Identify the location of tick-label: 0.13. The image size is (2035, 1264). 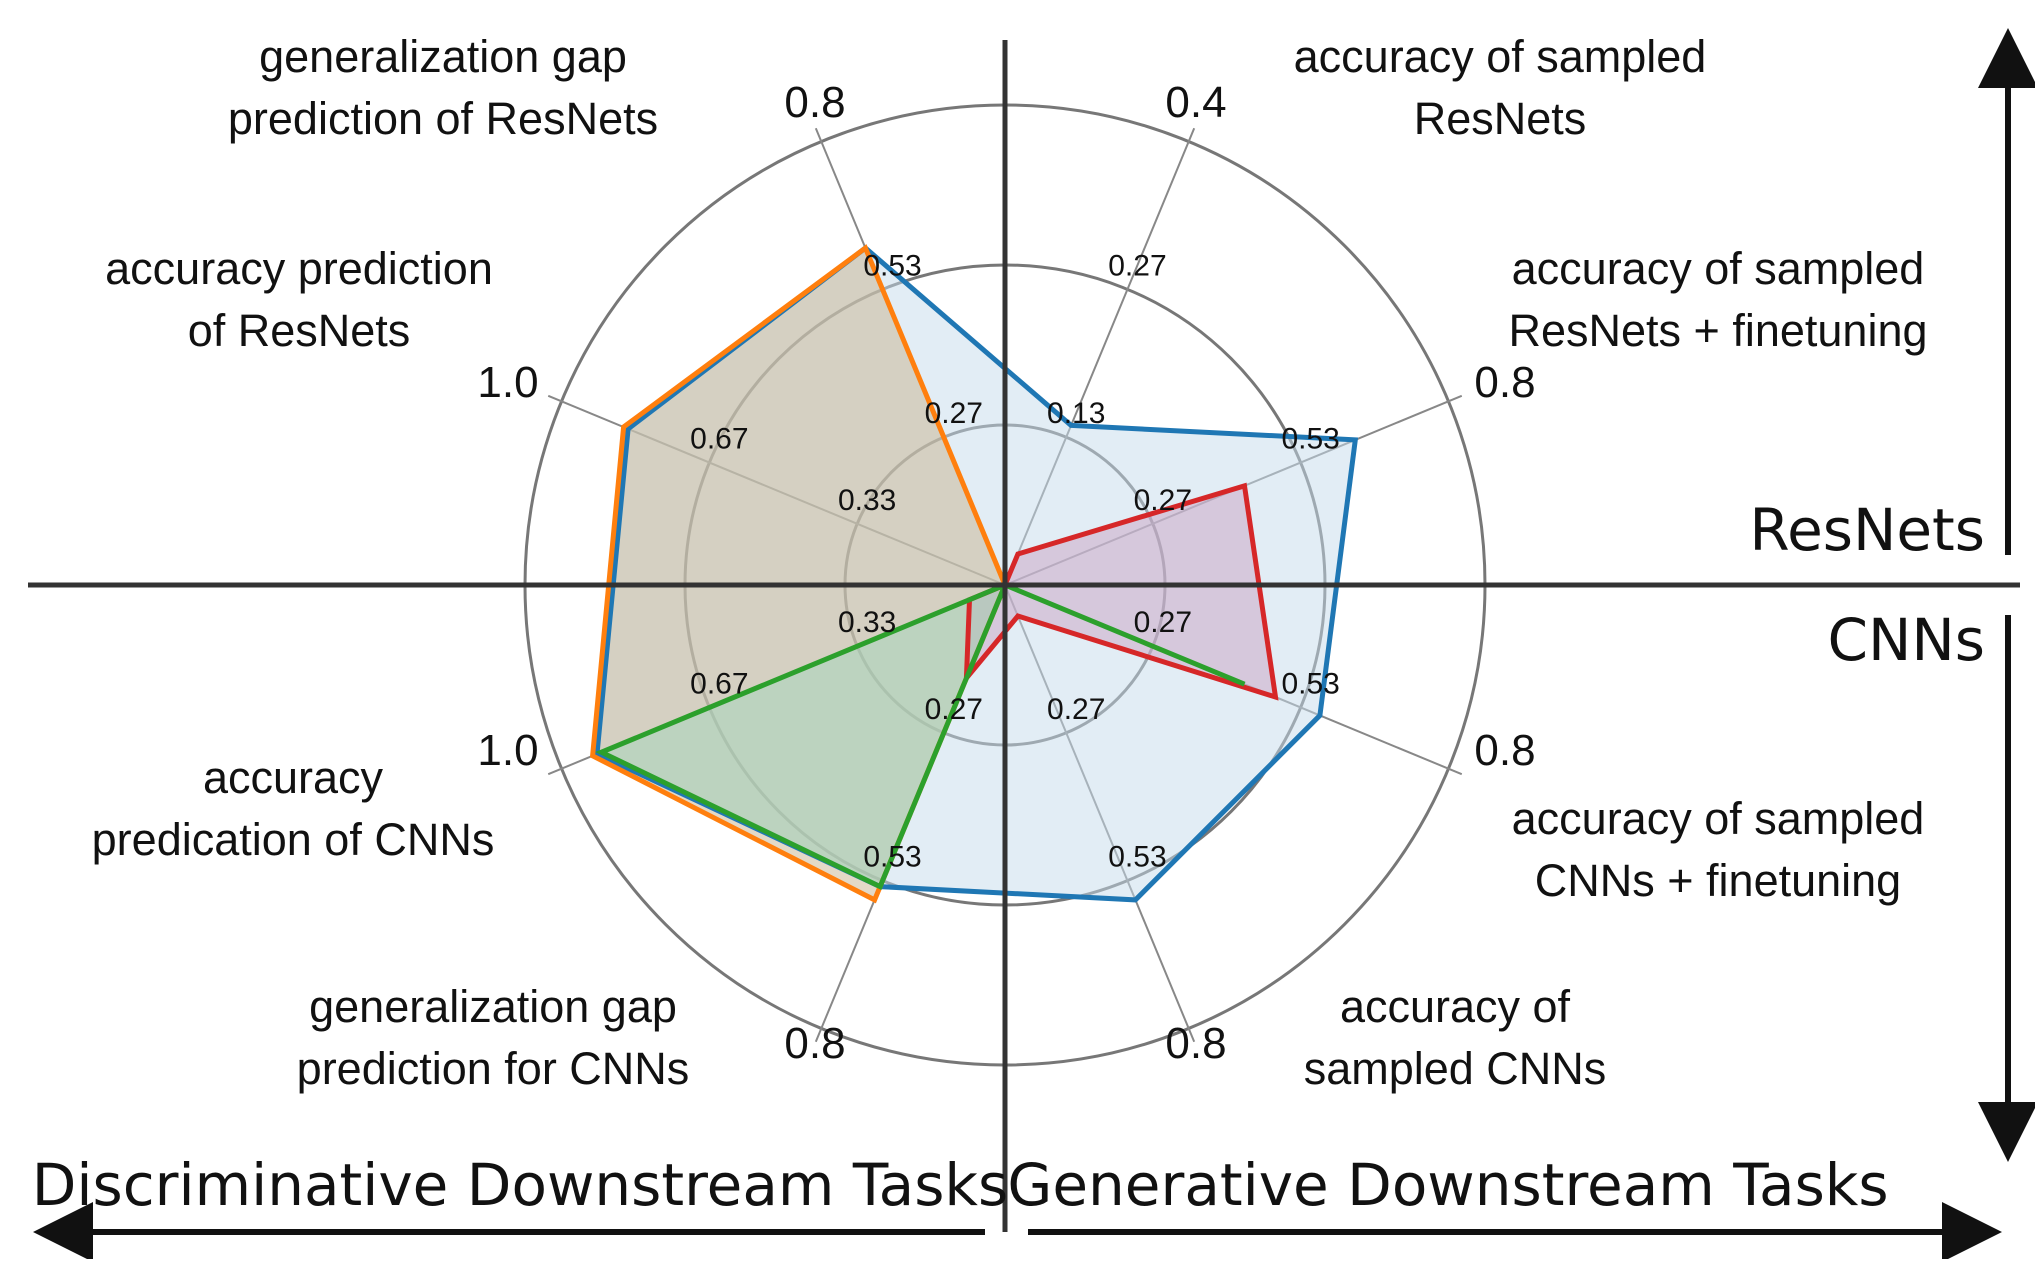
(1076, 413).